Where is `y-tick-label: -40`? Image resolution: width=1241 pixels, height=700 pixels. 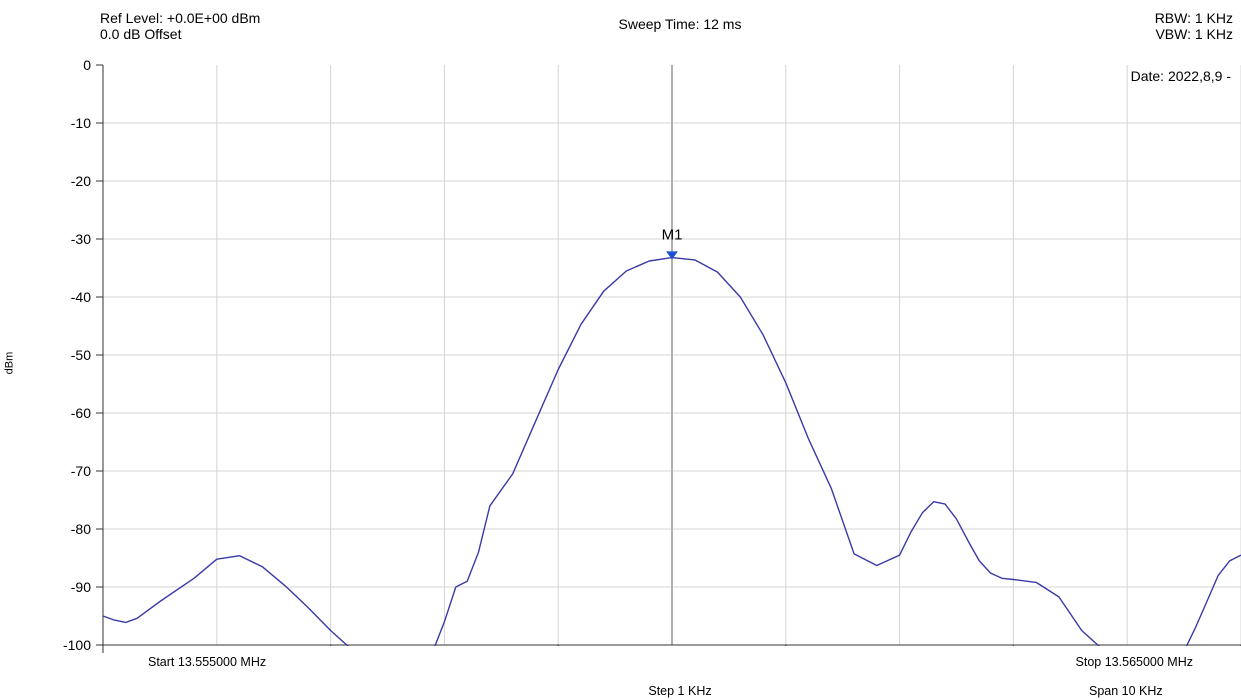 y-tick-label: -40 is located at coordinates (81, 297).